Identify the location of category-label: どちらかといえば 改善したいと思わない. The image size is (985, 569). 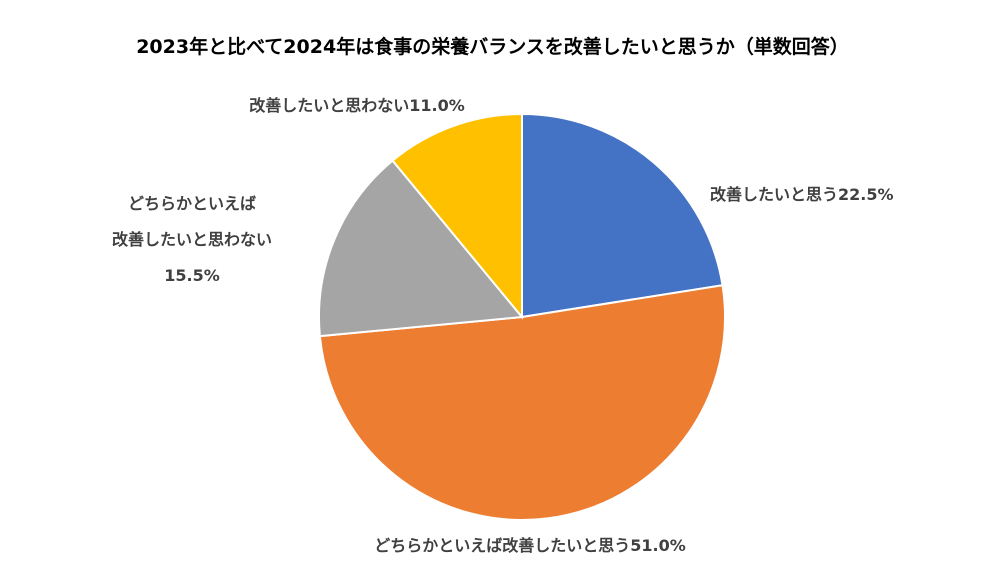
(192, 221).